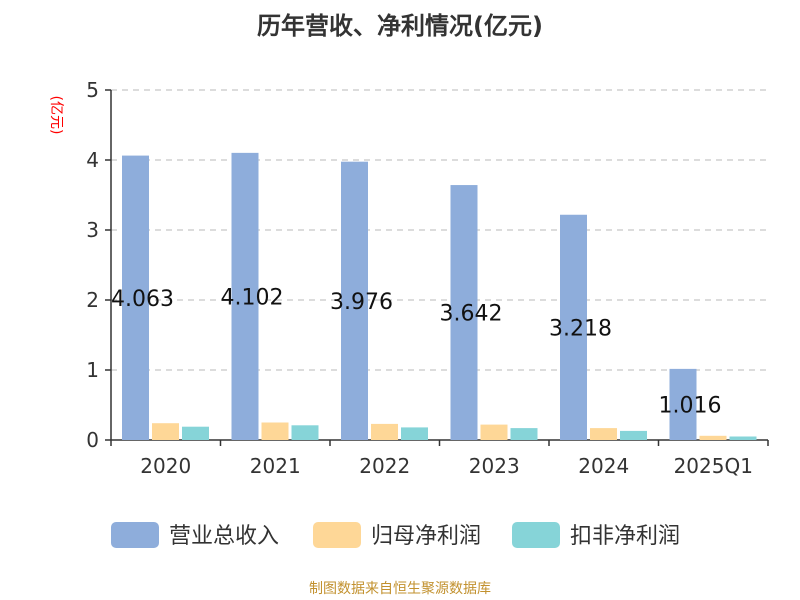 The image size is (800, 600). What do you see at coordinates (92, 370) in the screenshot?
I see `y-tick-label: 1` at bounding box center [92, 370].